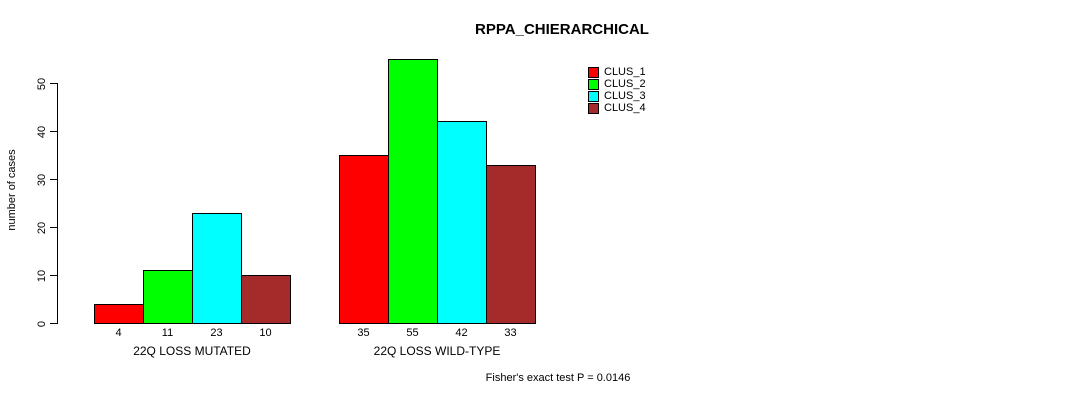 The width and height of the screenshot is (1090, 400). Describe the element at coordinates (57, 203) in the screenshot. I see `y-axis-line` at that location.